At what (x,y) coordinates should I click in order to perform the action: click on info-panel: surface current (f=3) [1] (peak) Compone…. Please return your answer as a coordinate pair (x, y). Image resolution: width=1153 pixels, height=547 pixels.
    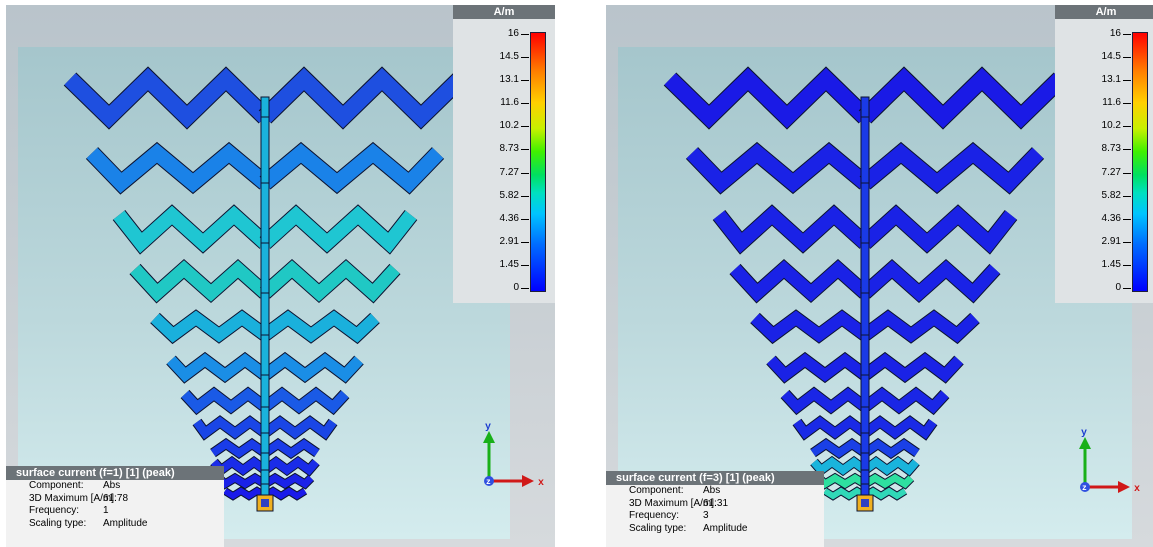
    Looking at the image, I should click on (715, 509).